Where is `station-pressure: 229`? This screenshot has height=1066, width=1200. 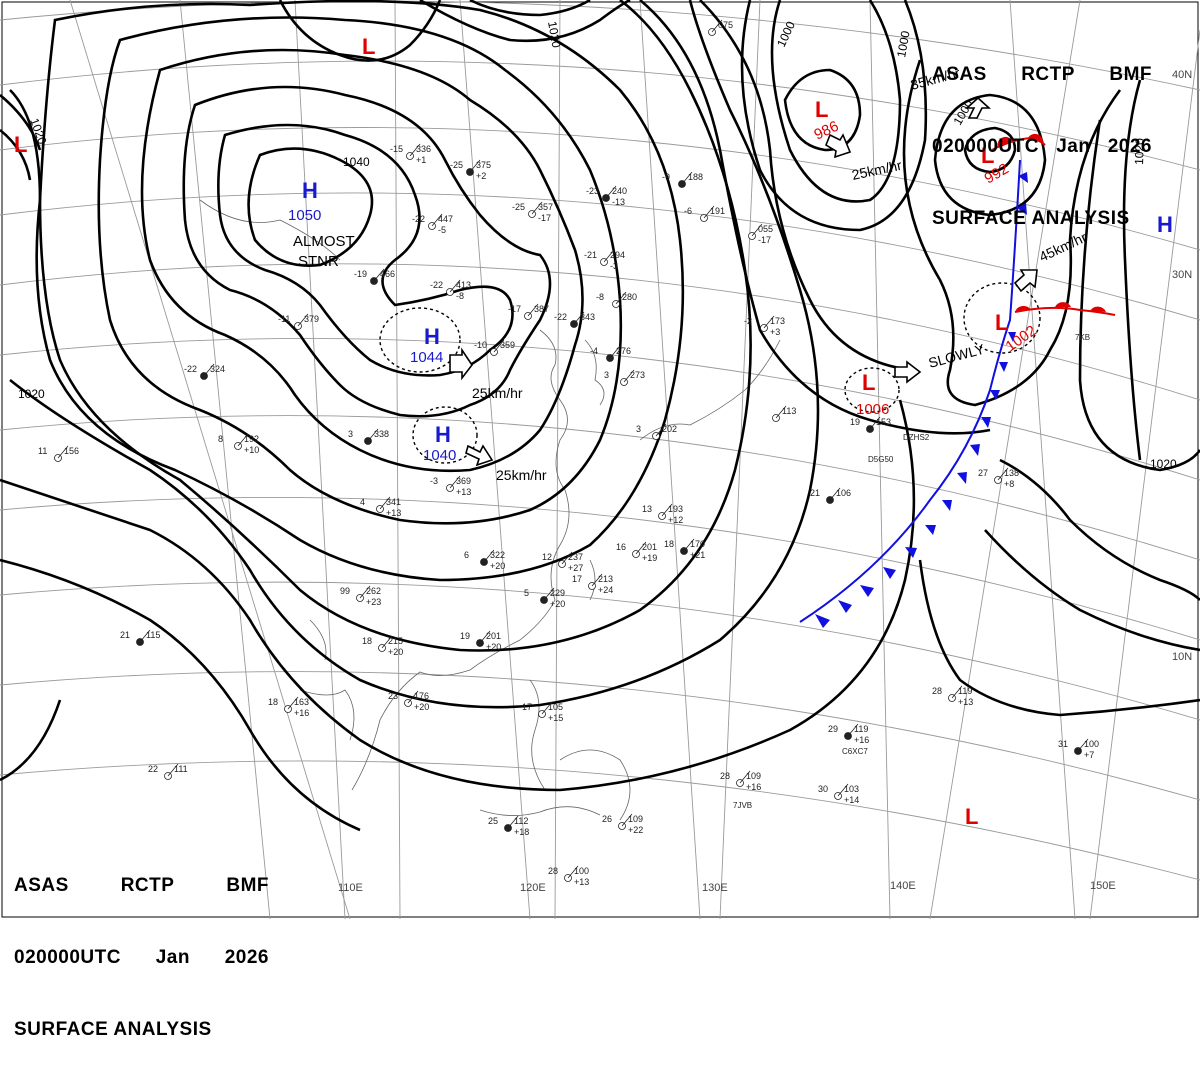
station-pressure: 229 is located at coordinates (557, 593).